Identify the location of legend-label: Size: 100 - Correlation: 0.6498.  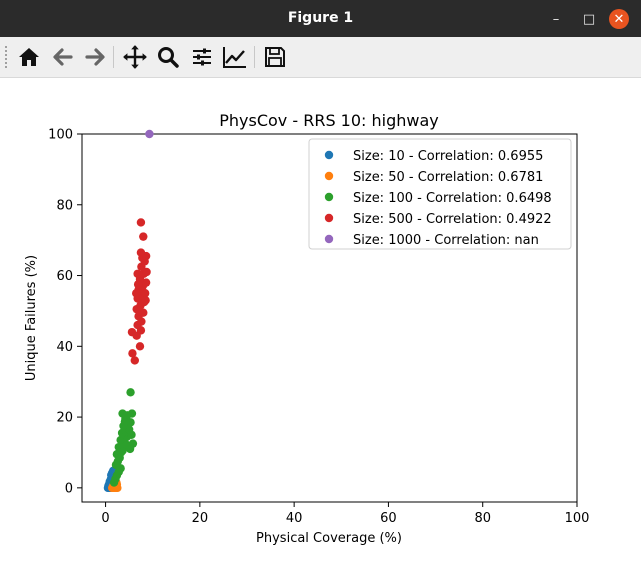
(452, 198).